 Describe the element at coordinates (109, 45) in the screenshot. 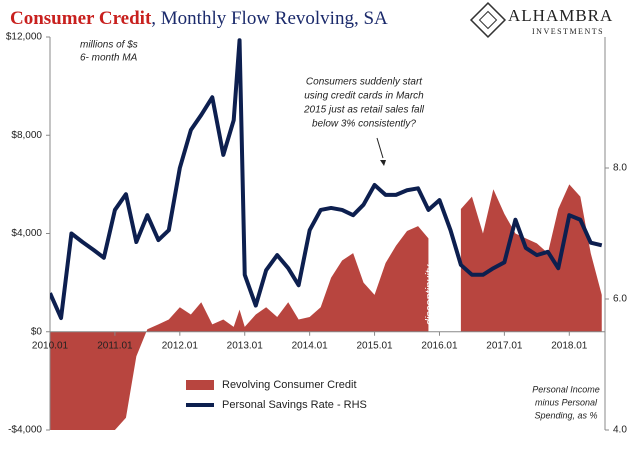

I see `annotation: millions of $s` at that location.